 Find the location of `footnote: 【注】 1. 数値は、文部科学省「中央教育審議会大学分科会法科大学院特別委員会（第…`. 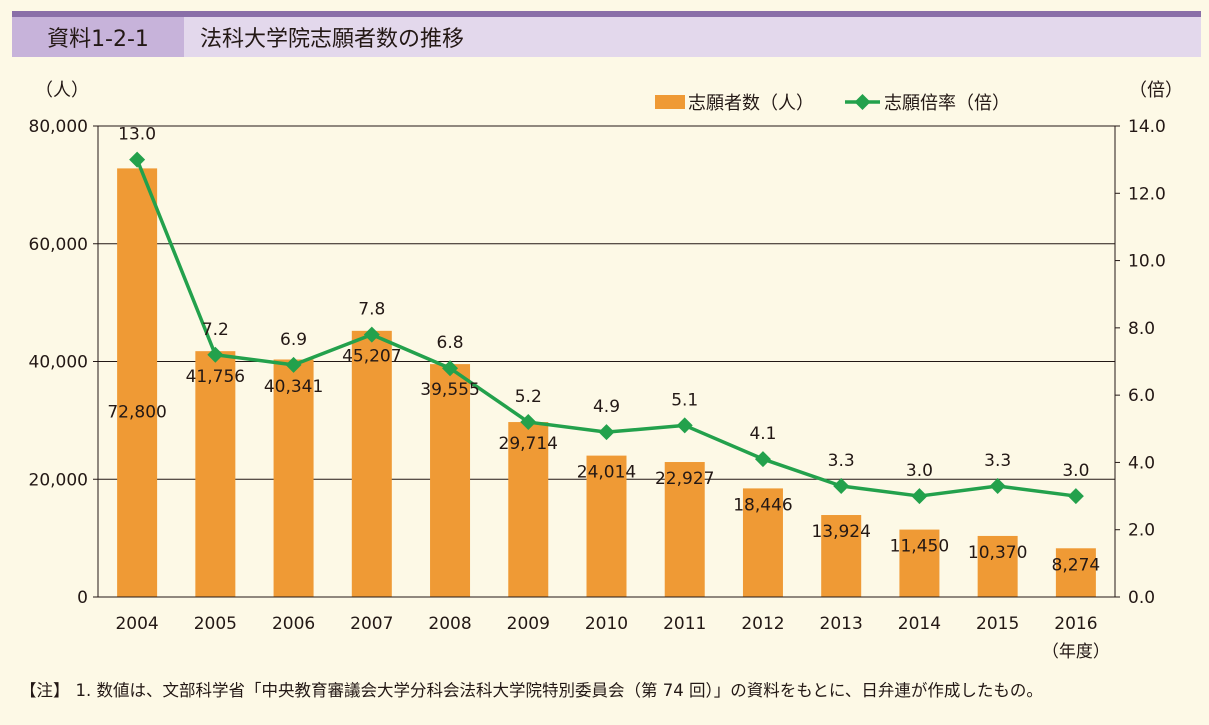

footnote: 【注】 1. 数値は、文部科学省「中央教育審議会大学分科会法科大学院特別委員会（第… is located at coordinates (607, 691).